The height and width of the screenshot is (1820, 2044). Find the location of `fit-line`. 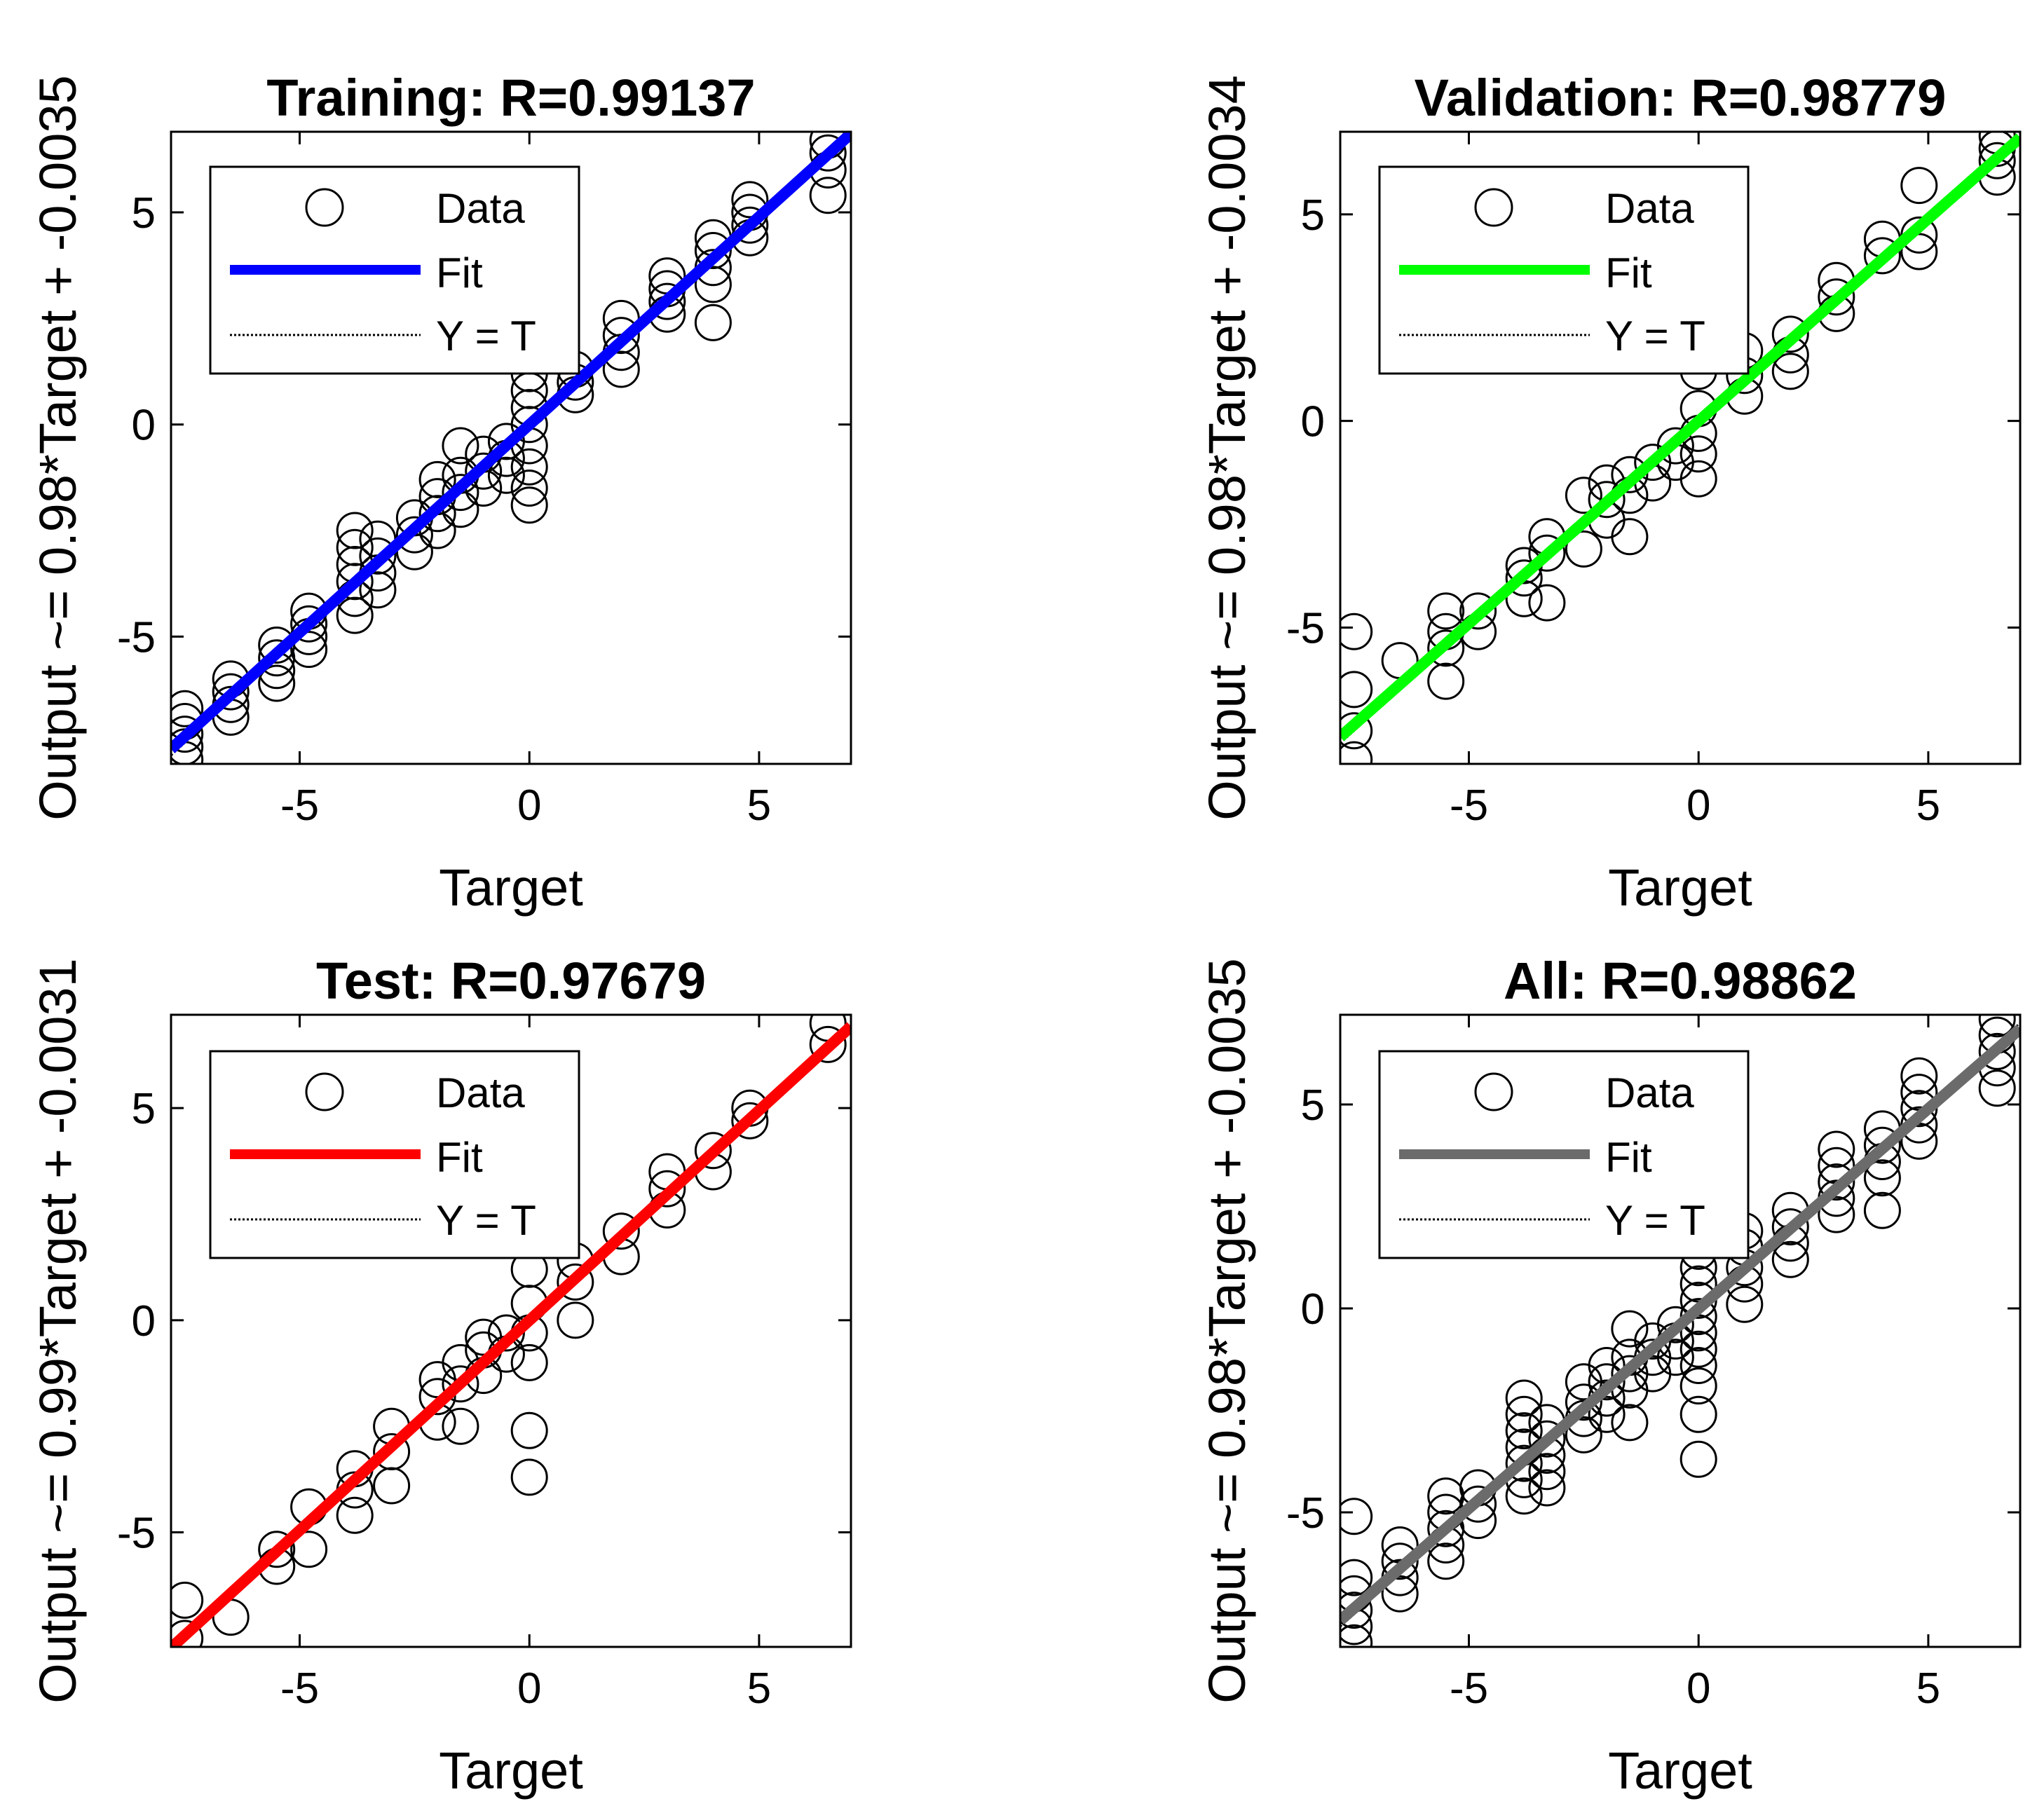

fit-line is located at coordinates (511, 442).